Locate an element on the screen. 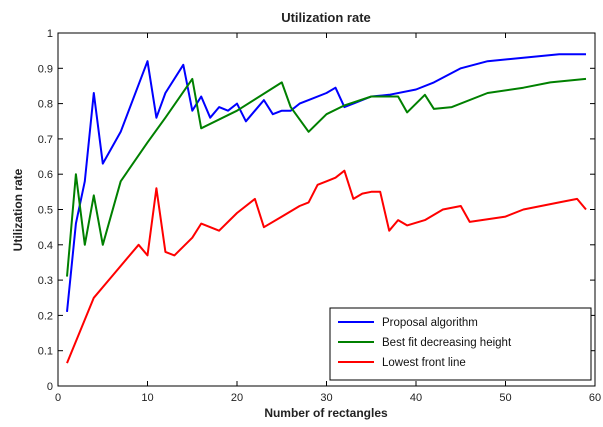 This screenshot has height=427, width=603. y-tick-label: 0.8 is located at coordinates (45, 105).